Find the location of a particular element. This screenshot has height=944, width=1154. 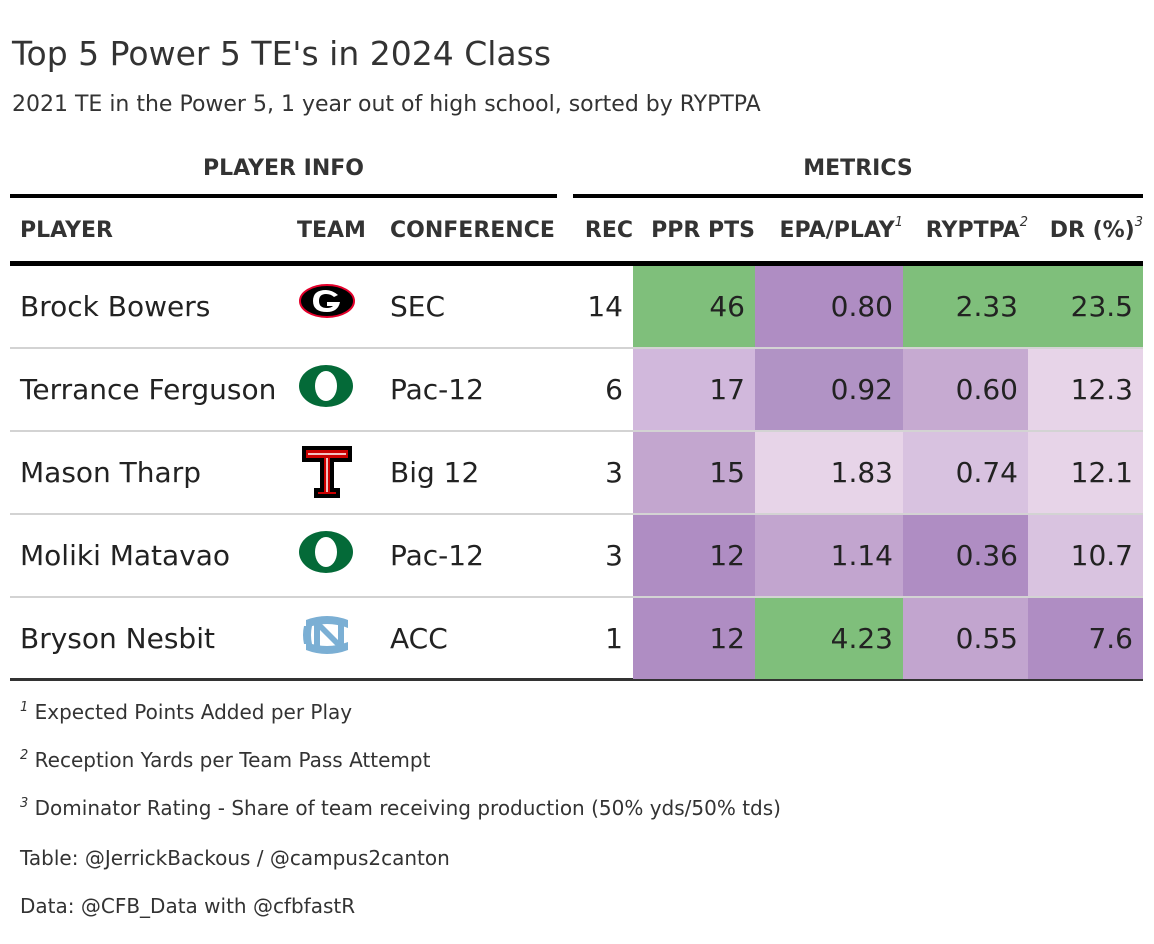

dr-cell: 23.5 is located at coordinates (1085, 306).